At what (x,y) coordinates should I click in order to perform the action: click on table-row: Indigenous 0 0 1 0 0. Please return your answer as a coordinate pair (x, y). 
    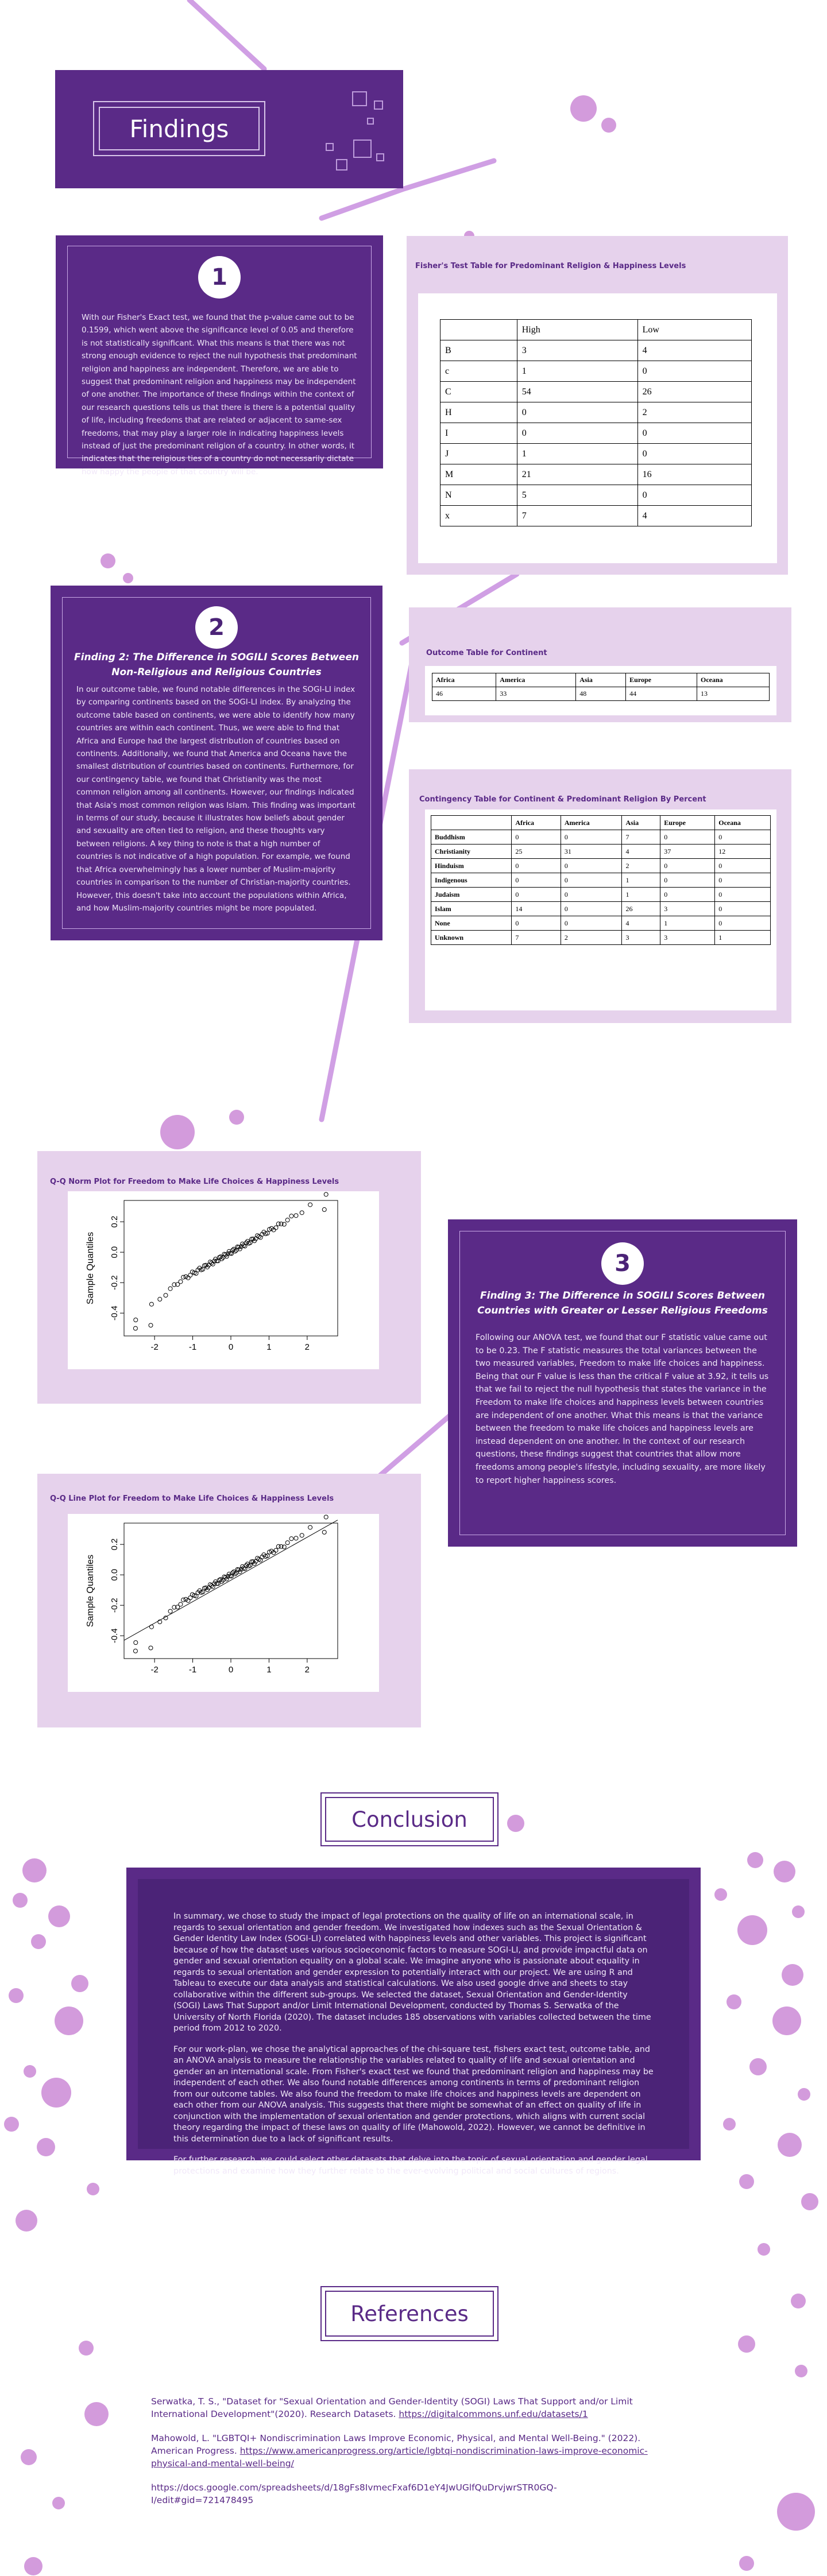
    Looking at the image, I should click on (600, 880).